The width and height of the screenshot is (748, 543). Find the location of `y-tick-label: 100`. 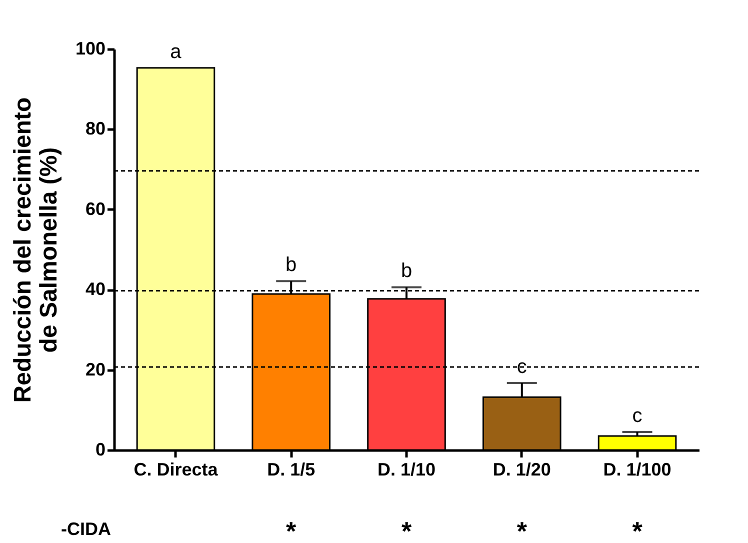

y-tick-label: 100 is located at coordinates (90, 48).